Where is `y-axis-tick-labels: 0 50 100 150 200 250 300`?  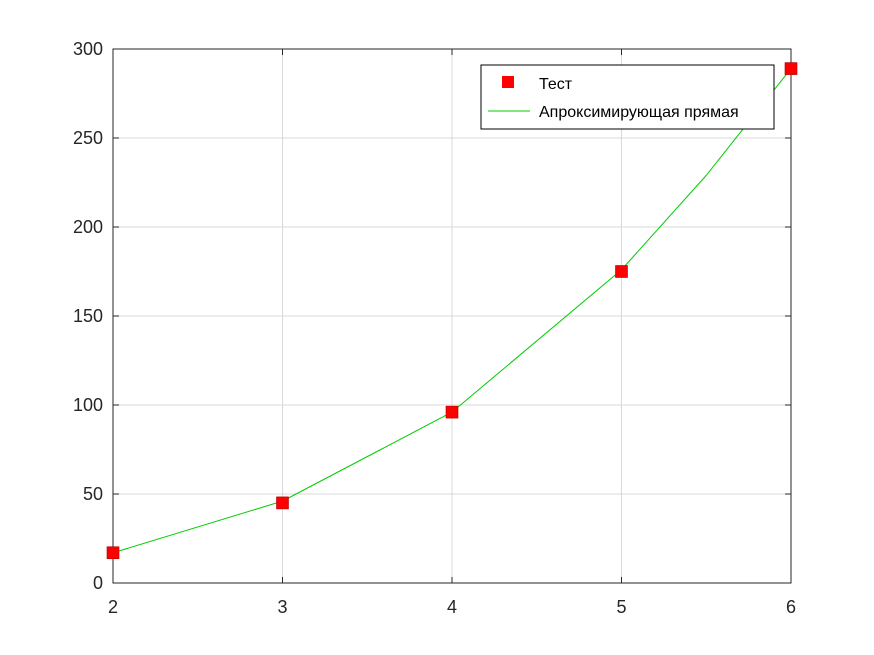 y-axis-tick-labels: 0 50 100 150 200 250 300 is located at coordinates (88, 316).